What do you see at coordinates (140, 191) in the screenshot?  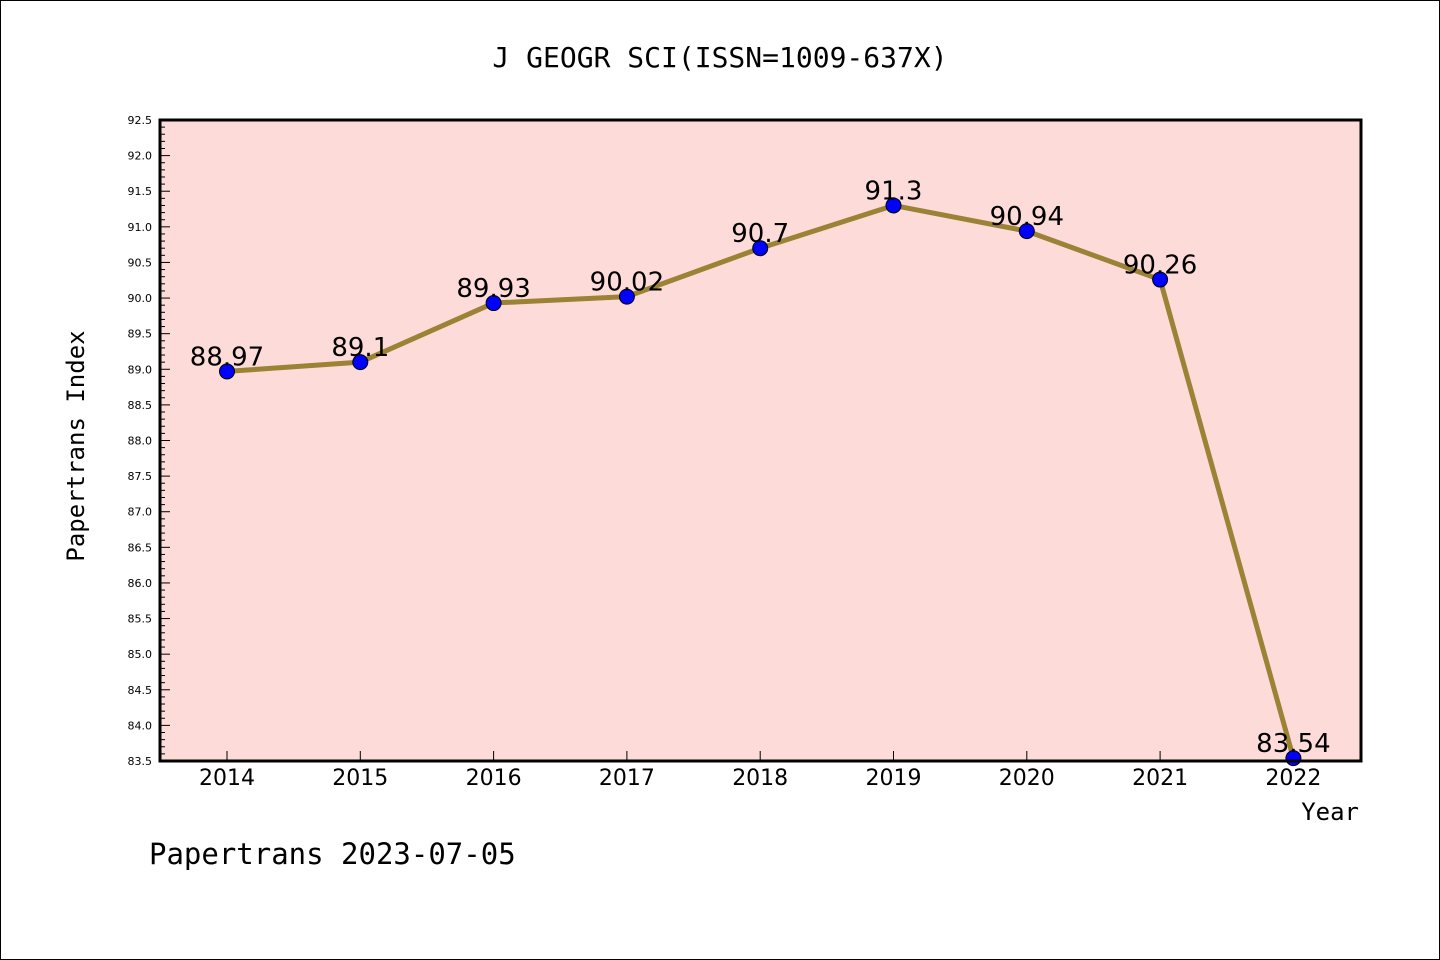 I see `y-tick-label: 91.5` at bounding box center [140, 191].